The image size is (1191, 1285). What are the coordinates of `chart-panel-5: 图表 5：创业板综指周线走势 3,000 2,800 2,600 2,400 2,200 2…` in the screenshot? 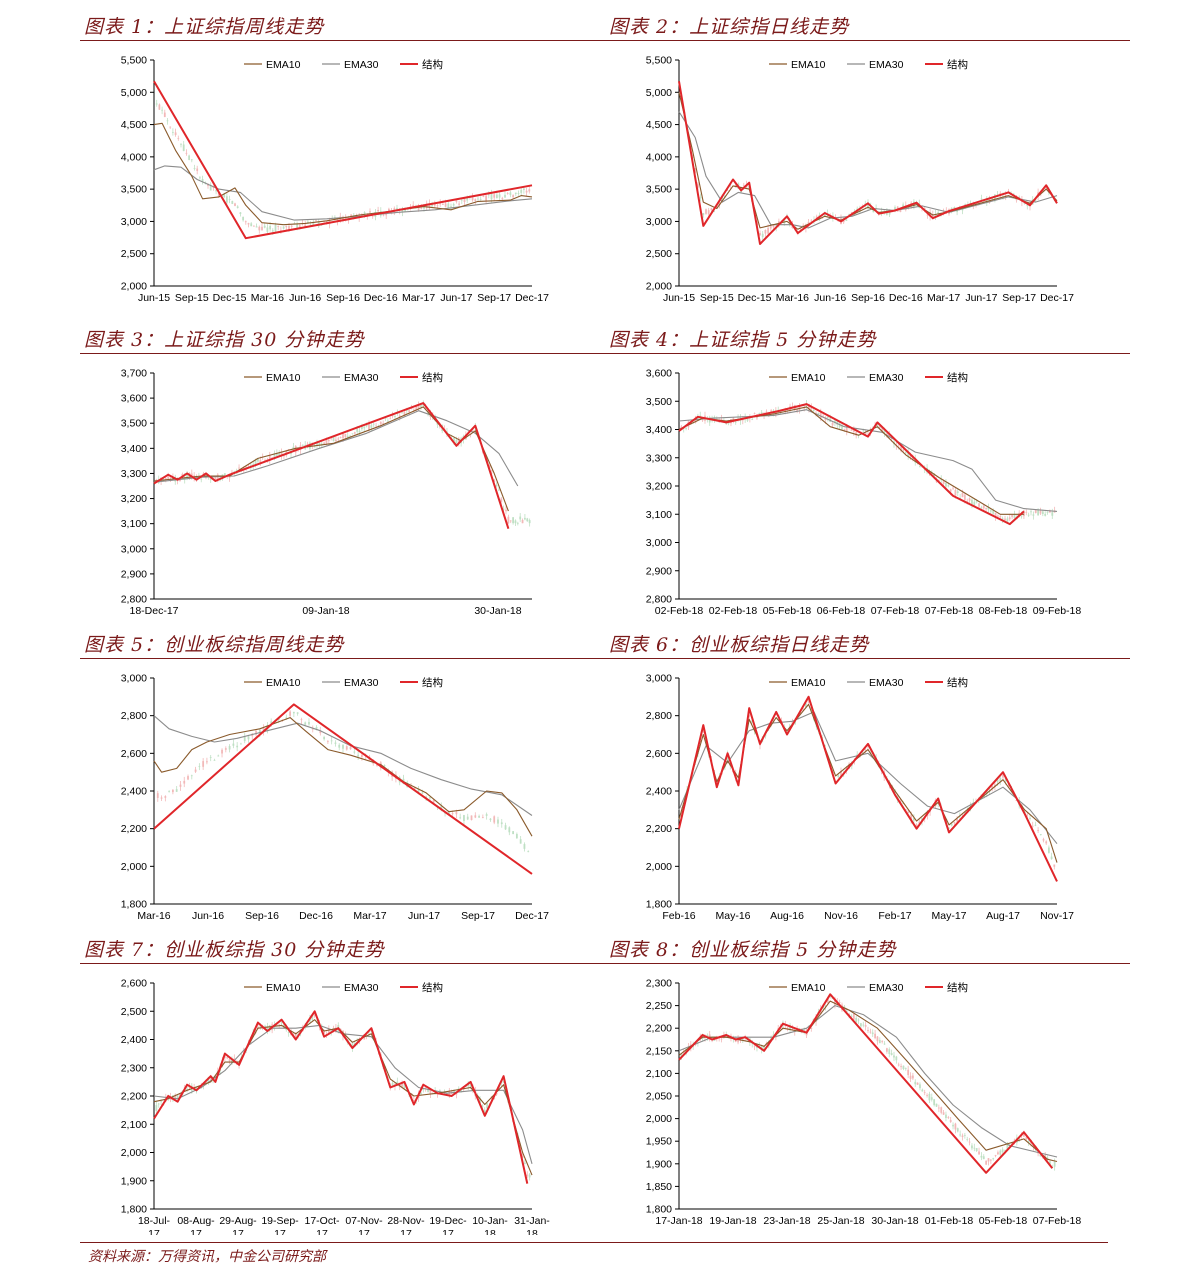 It's located at (342, 780).